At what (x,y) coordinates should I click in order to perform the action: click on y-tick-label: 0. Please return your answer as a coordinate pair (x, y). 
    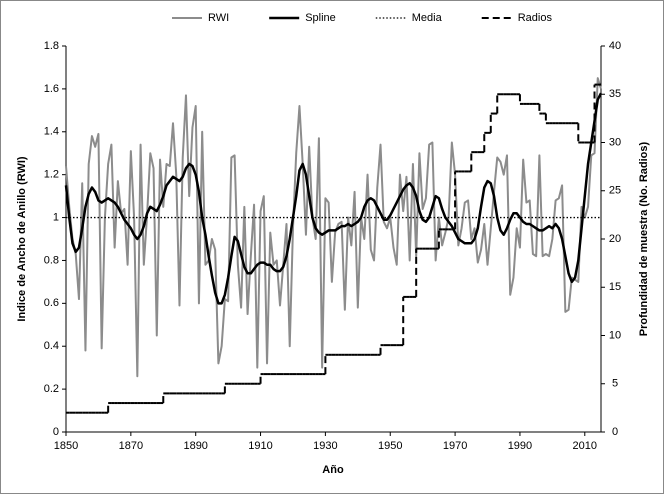
    Looking at the image, I should click on (56, 432).